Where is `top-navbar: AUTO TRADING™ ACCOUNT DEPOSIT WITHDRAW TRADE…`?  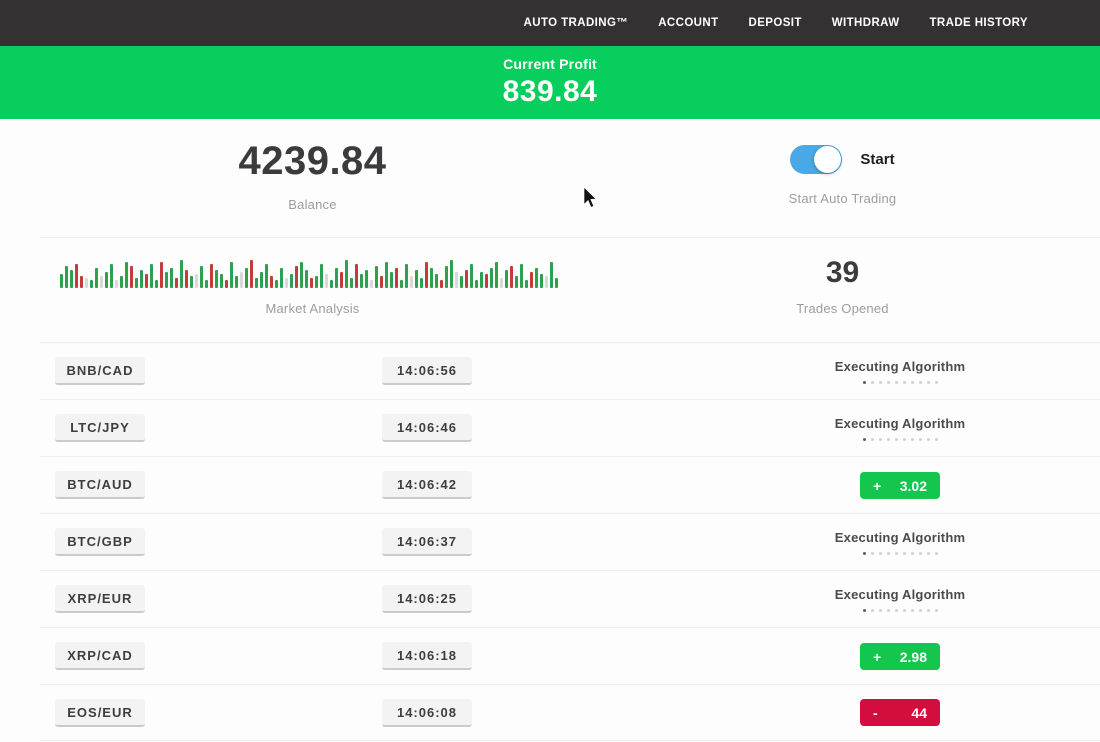 top-navbar: AUTO TRADING™ ACCOUNT DEPOSIT WITHDRAW TRADE… is located at coordinates (550, 23).